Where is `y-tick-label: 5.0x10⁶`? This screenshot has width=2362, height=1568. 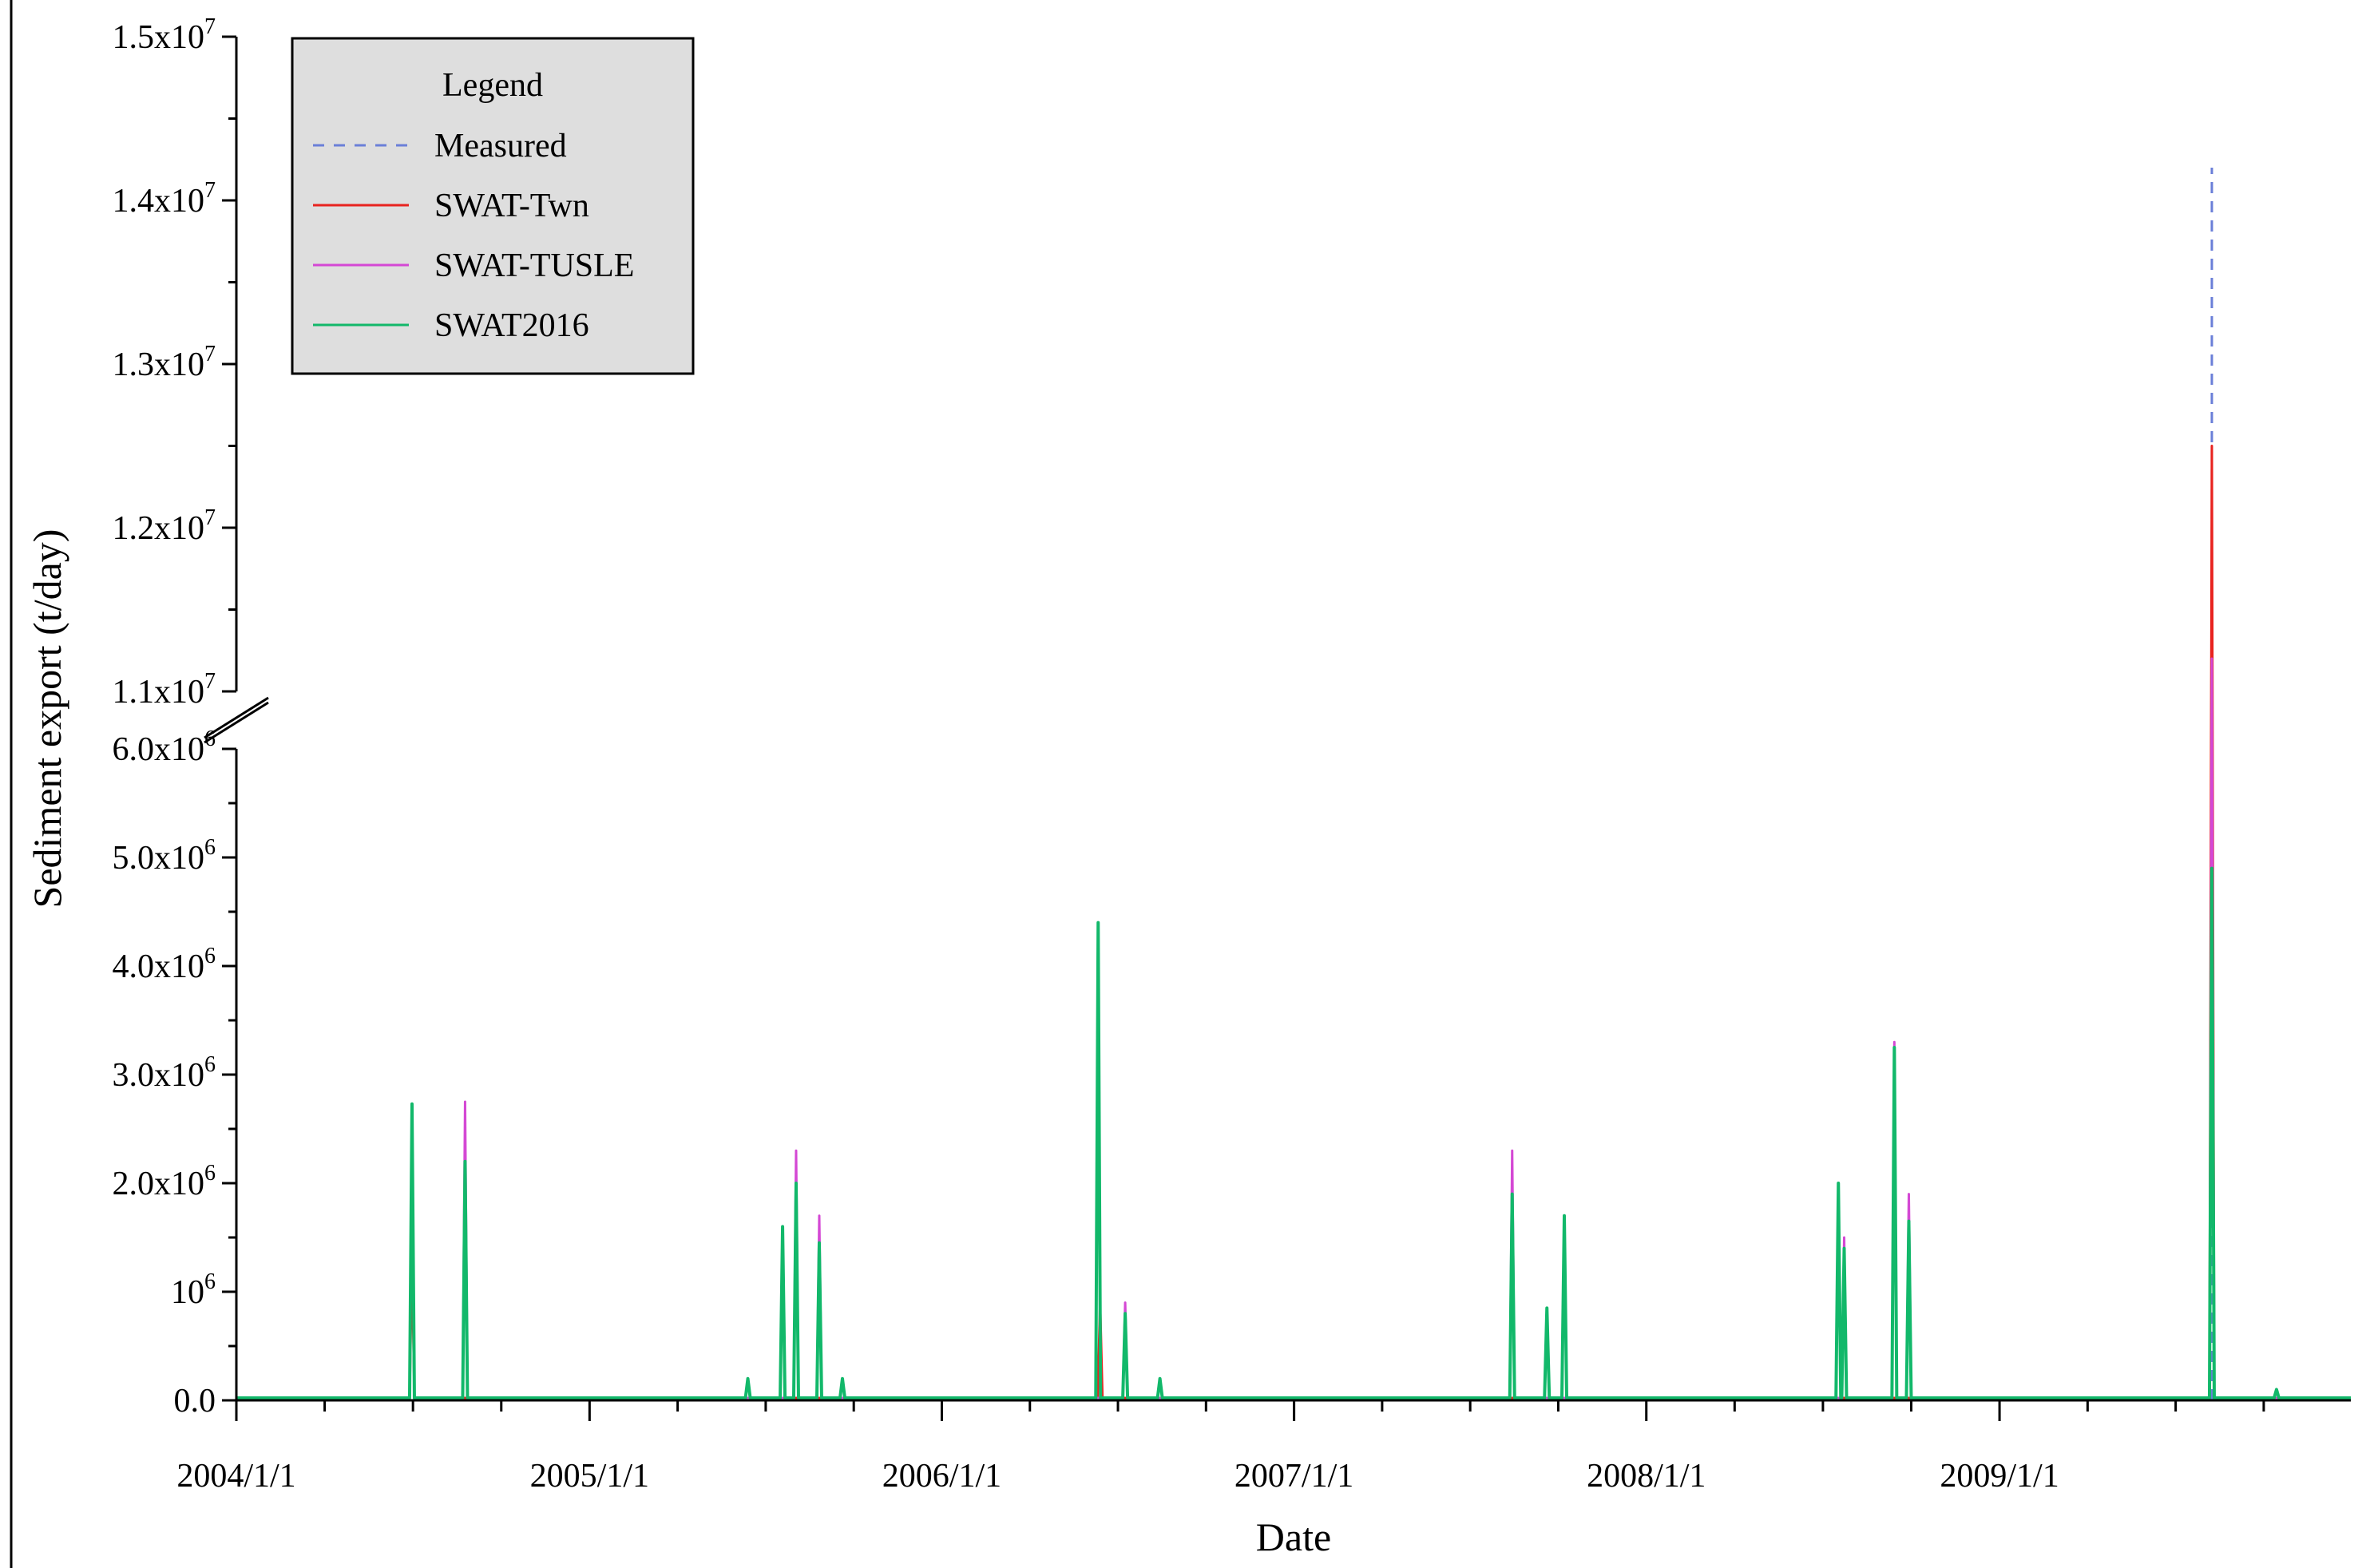 y-tick-label: 5.0x10⁶ is located at coordinates (165, 856).